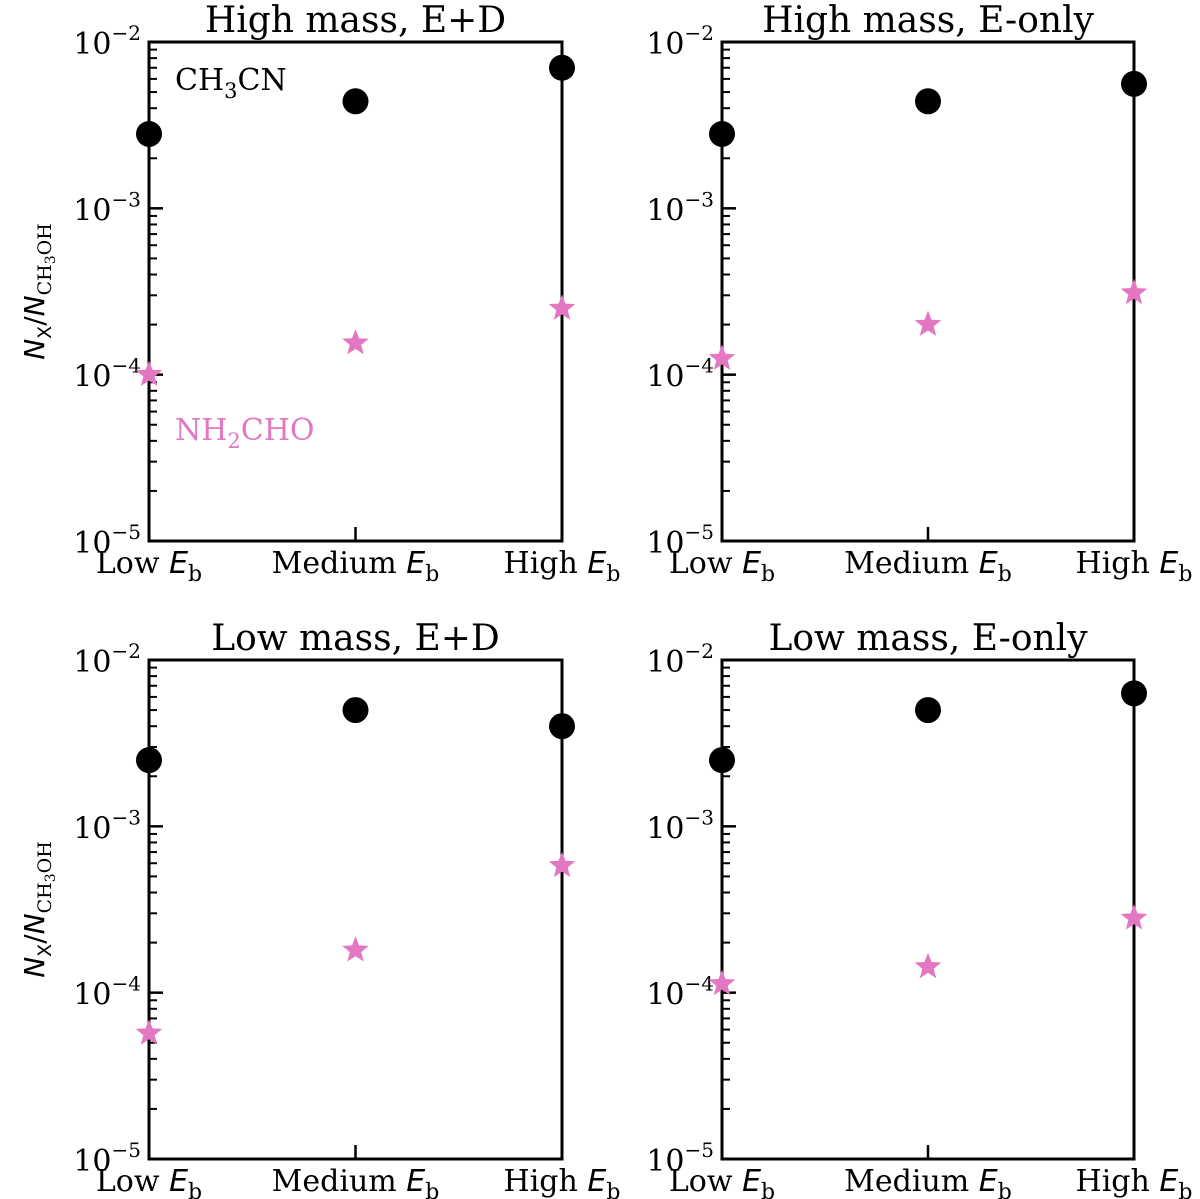 This screenshot has height=1199, width=1200. What do you see at coordinates (231, 83) in the screenshot?
I see `species-label: CH3CN` at bounding box center [231, 83].